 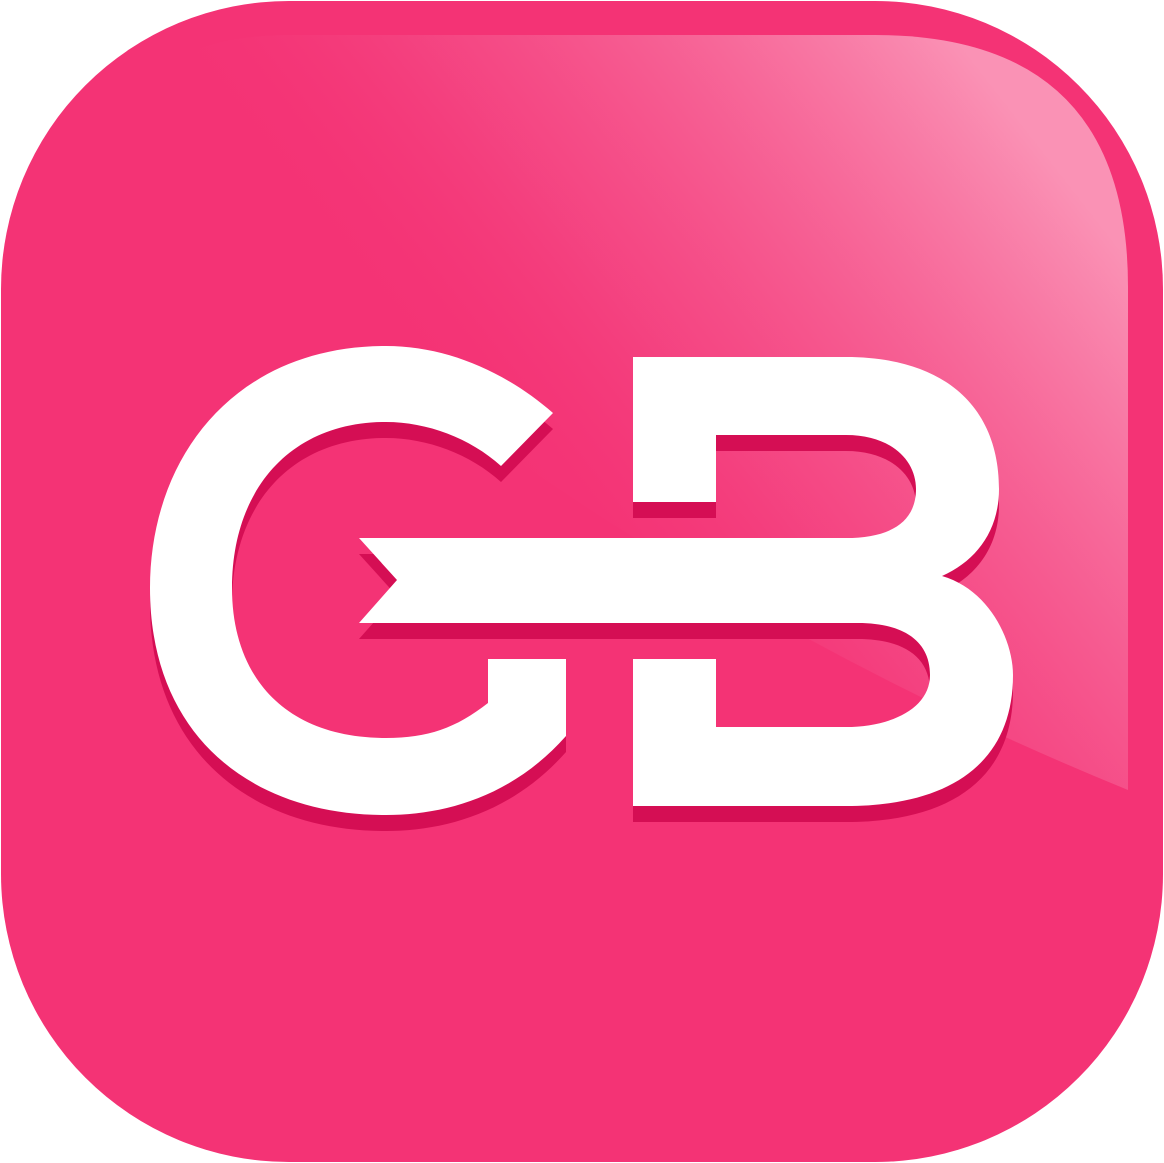 What do you see at coordinates (358, 580) in the screenshot?
I see `letter-g` at bounding box center [358, 580].